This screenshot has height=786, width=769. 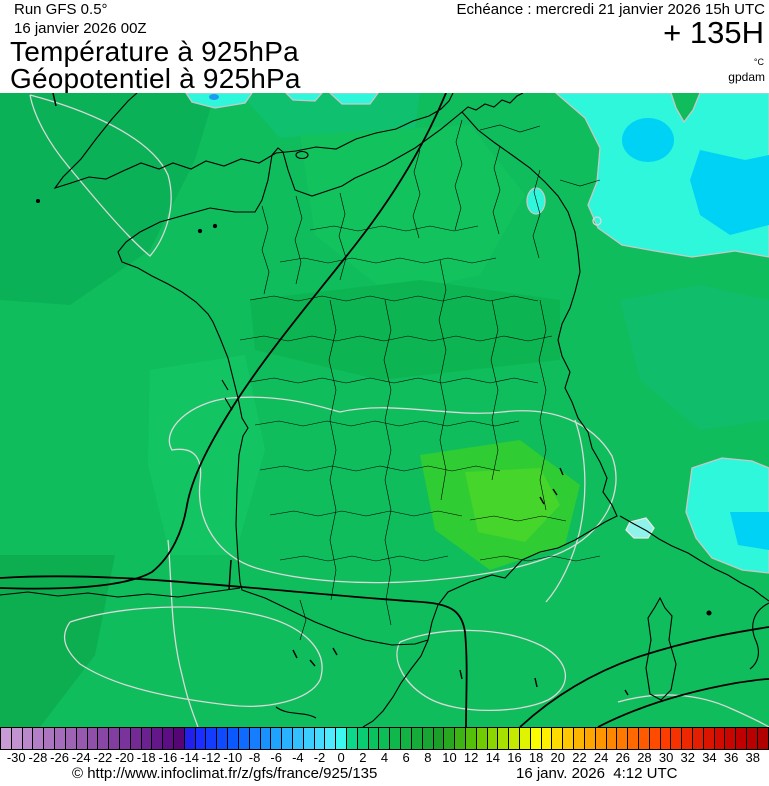 I want to click on colorbar-tick-label: -20, so click(x=124, y=757).